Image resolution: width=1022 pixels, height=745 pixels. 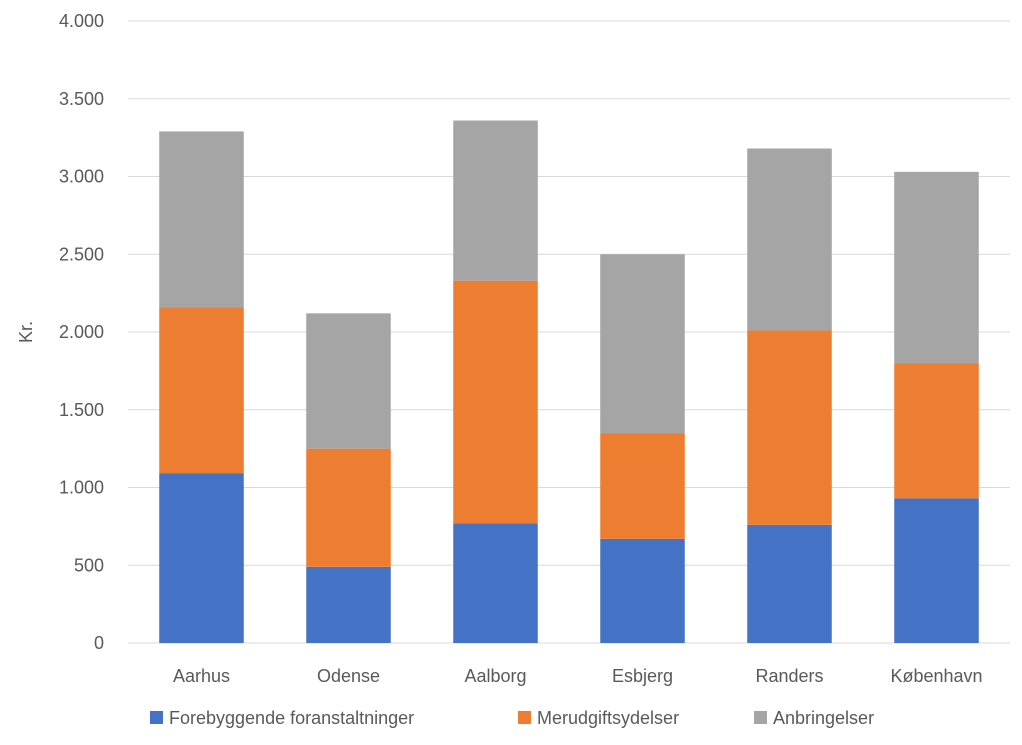 What do you see at coordinates (495, 676) in the screenshot?
I see `x-category-label: Aalborg` at bounding box center [495, 676].